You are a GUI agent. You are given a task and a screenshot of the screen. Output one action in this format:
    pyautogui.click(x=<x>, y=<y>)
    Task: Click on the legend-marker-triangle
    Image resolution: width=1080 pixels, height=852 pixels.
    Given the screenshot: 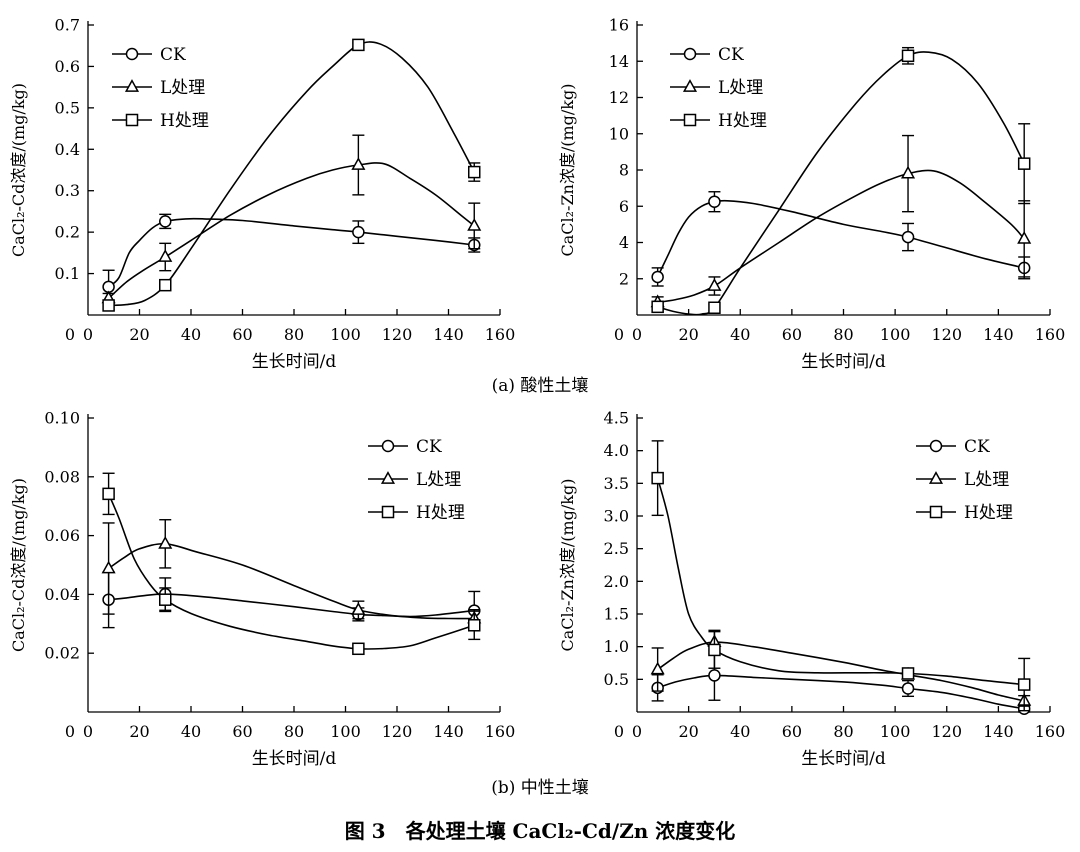 What is the action you would take?
    pyautogui.click(x=936, y=477)
    